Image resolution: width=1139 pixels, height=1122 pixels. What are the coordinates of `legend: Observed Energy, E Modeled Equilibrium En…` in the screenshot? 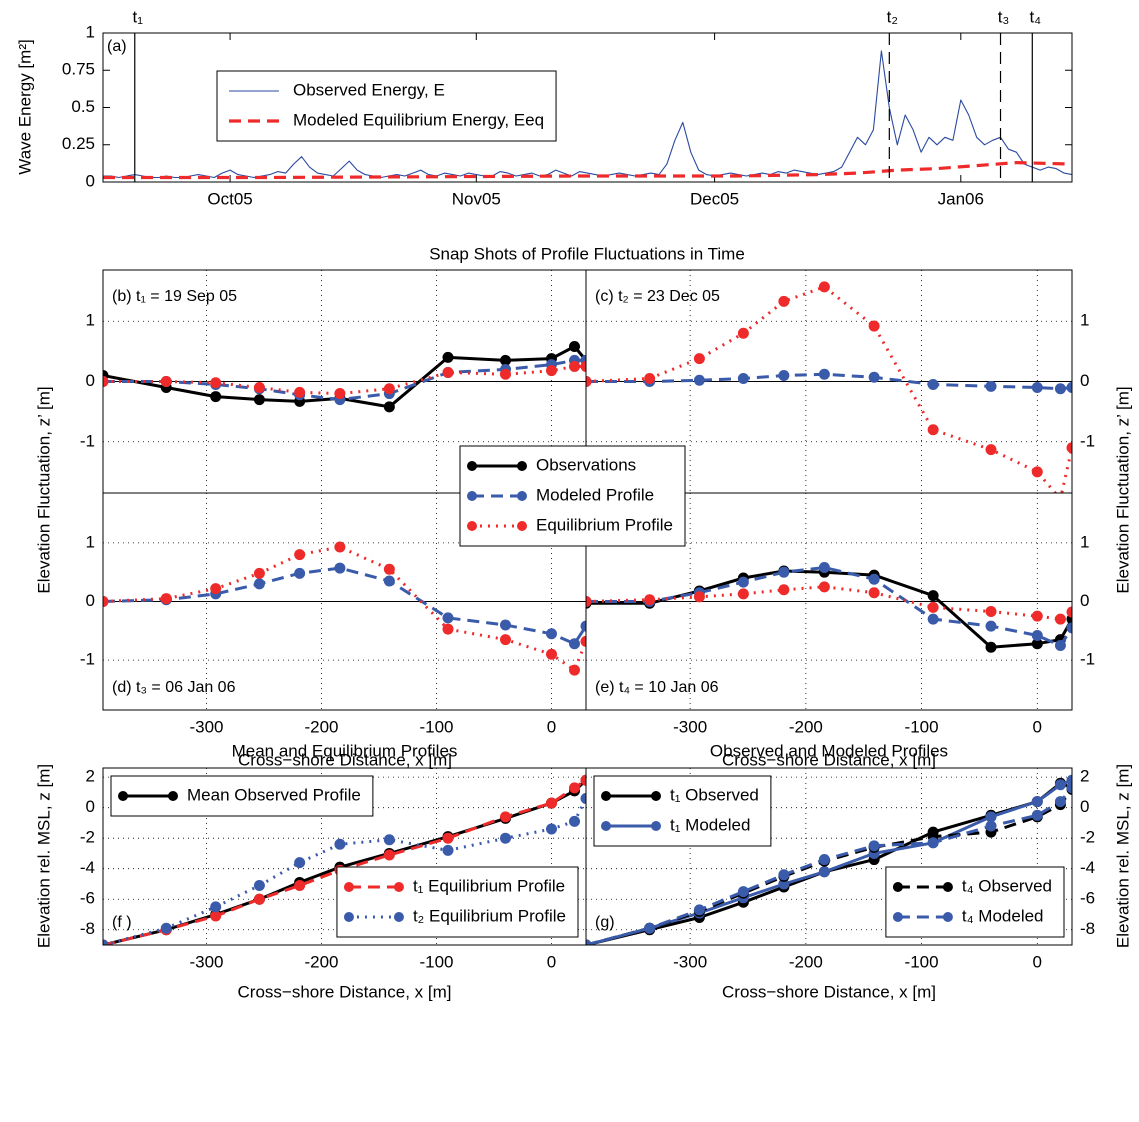 It's located at (386, 106).